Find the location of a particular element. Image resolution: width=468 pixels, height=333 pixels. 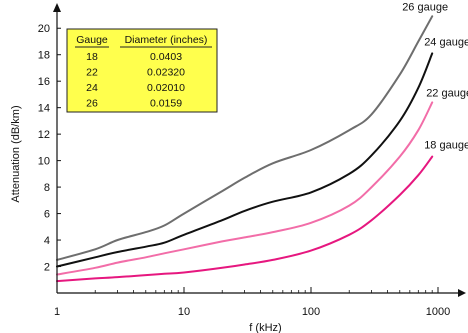

table-row: 18 0.0403 is located at coordinates (134, 57).